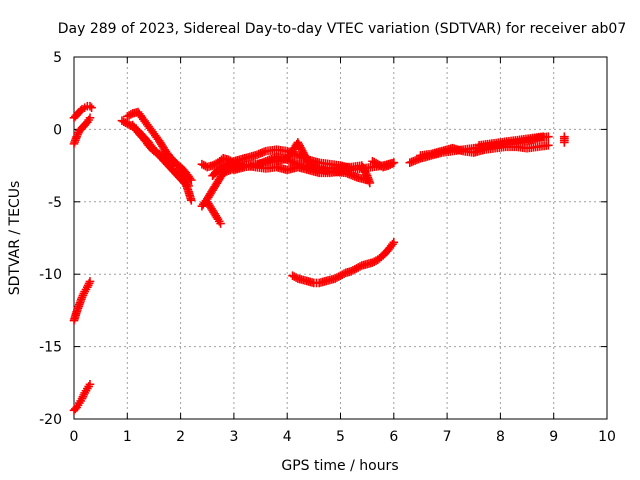  What do you see at coordinates (55, 203) in the screenshot?
I see `y-tick-label: -5` at bounding box center [55, 203].